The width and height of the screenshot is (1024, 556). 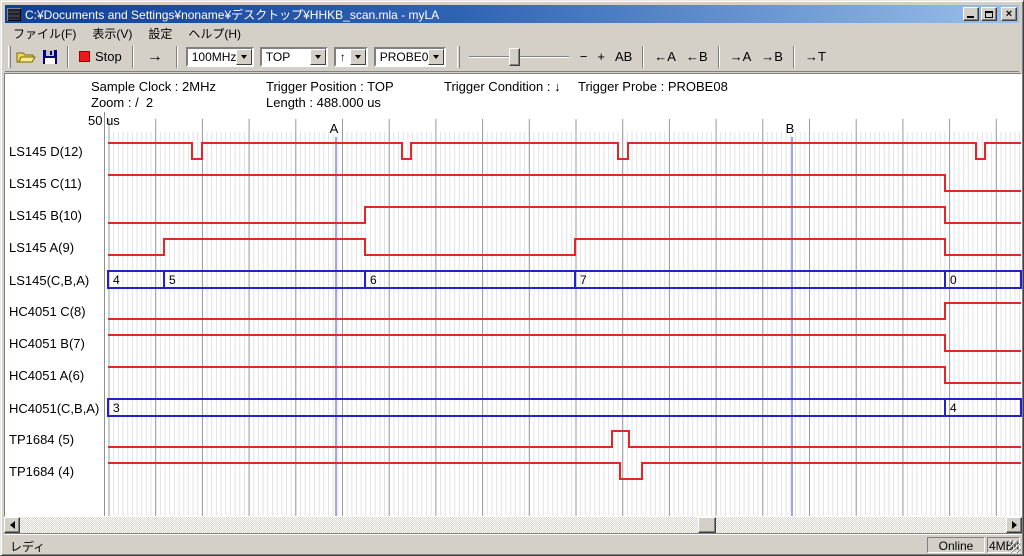 I want to click on open-file-button, so click(x=26, y=57).